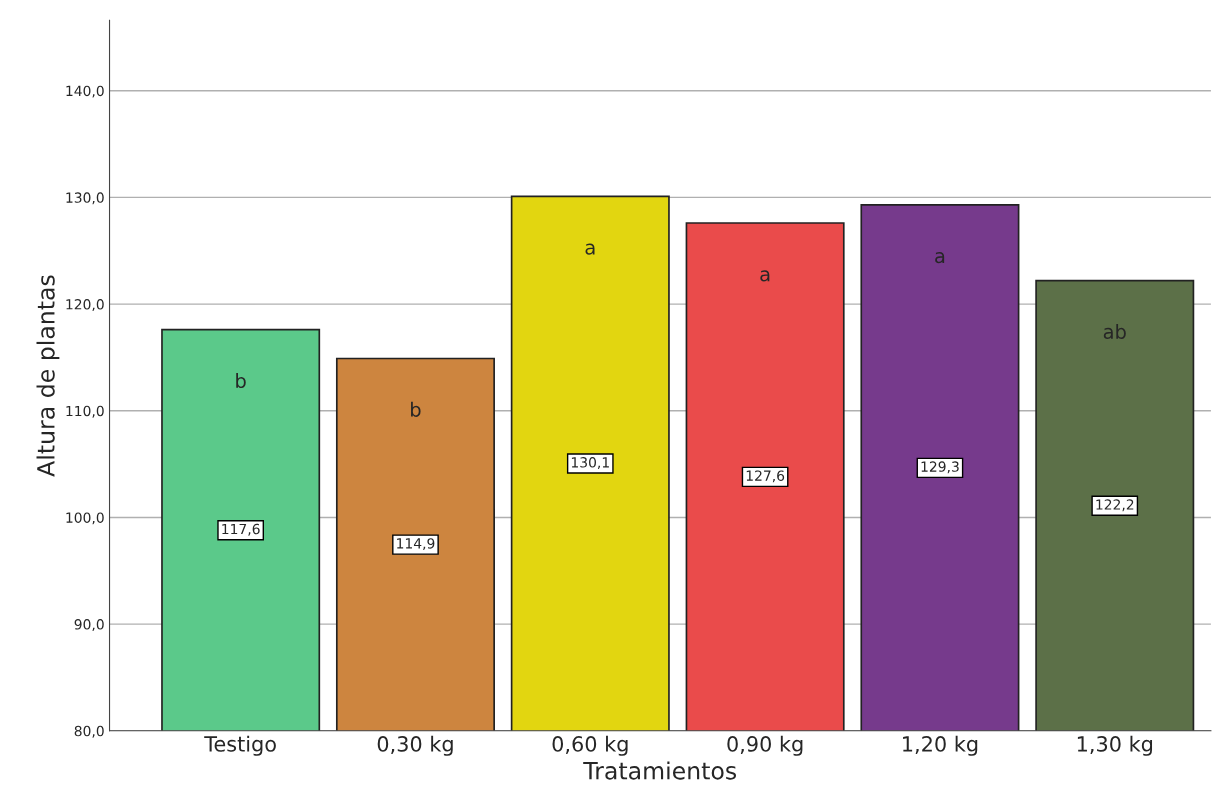  I want to click on y-tick-label: 90,0, so click(89, 625).